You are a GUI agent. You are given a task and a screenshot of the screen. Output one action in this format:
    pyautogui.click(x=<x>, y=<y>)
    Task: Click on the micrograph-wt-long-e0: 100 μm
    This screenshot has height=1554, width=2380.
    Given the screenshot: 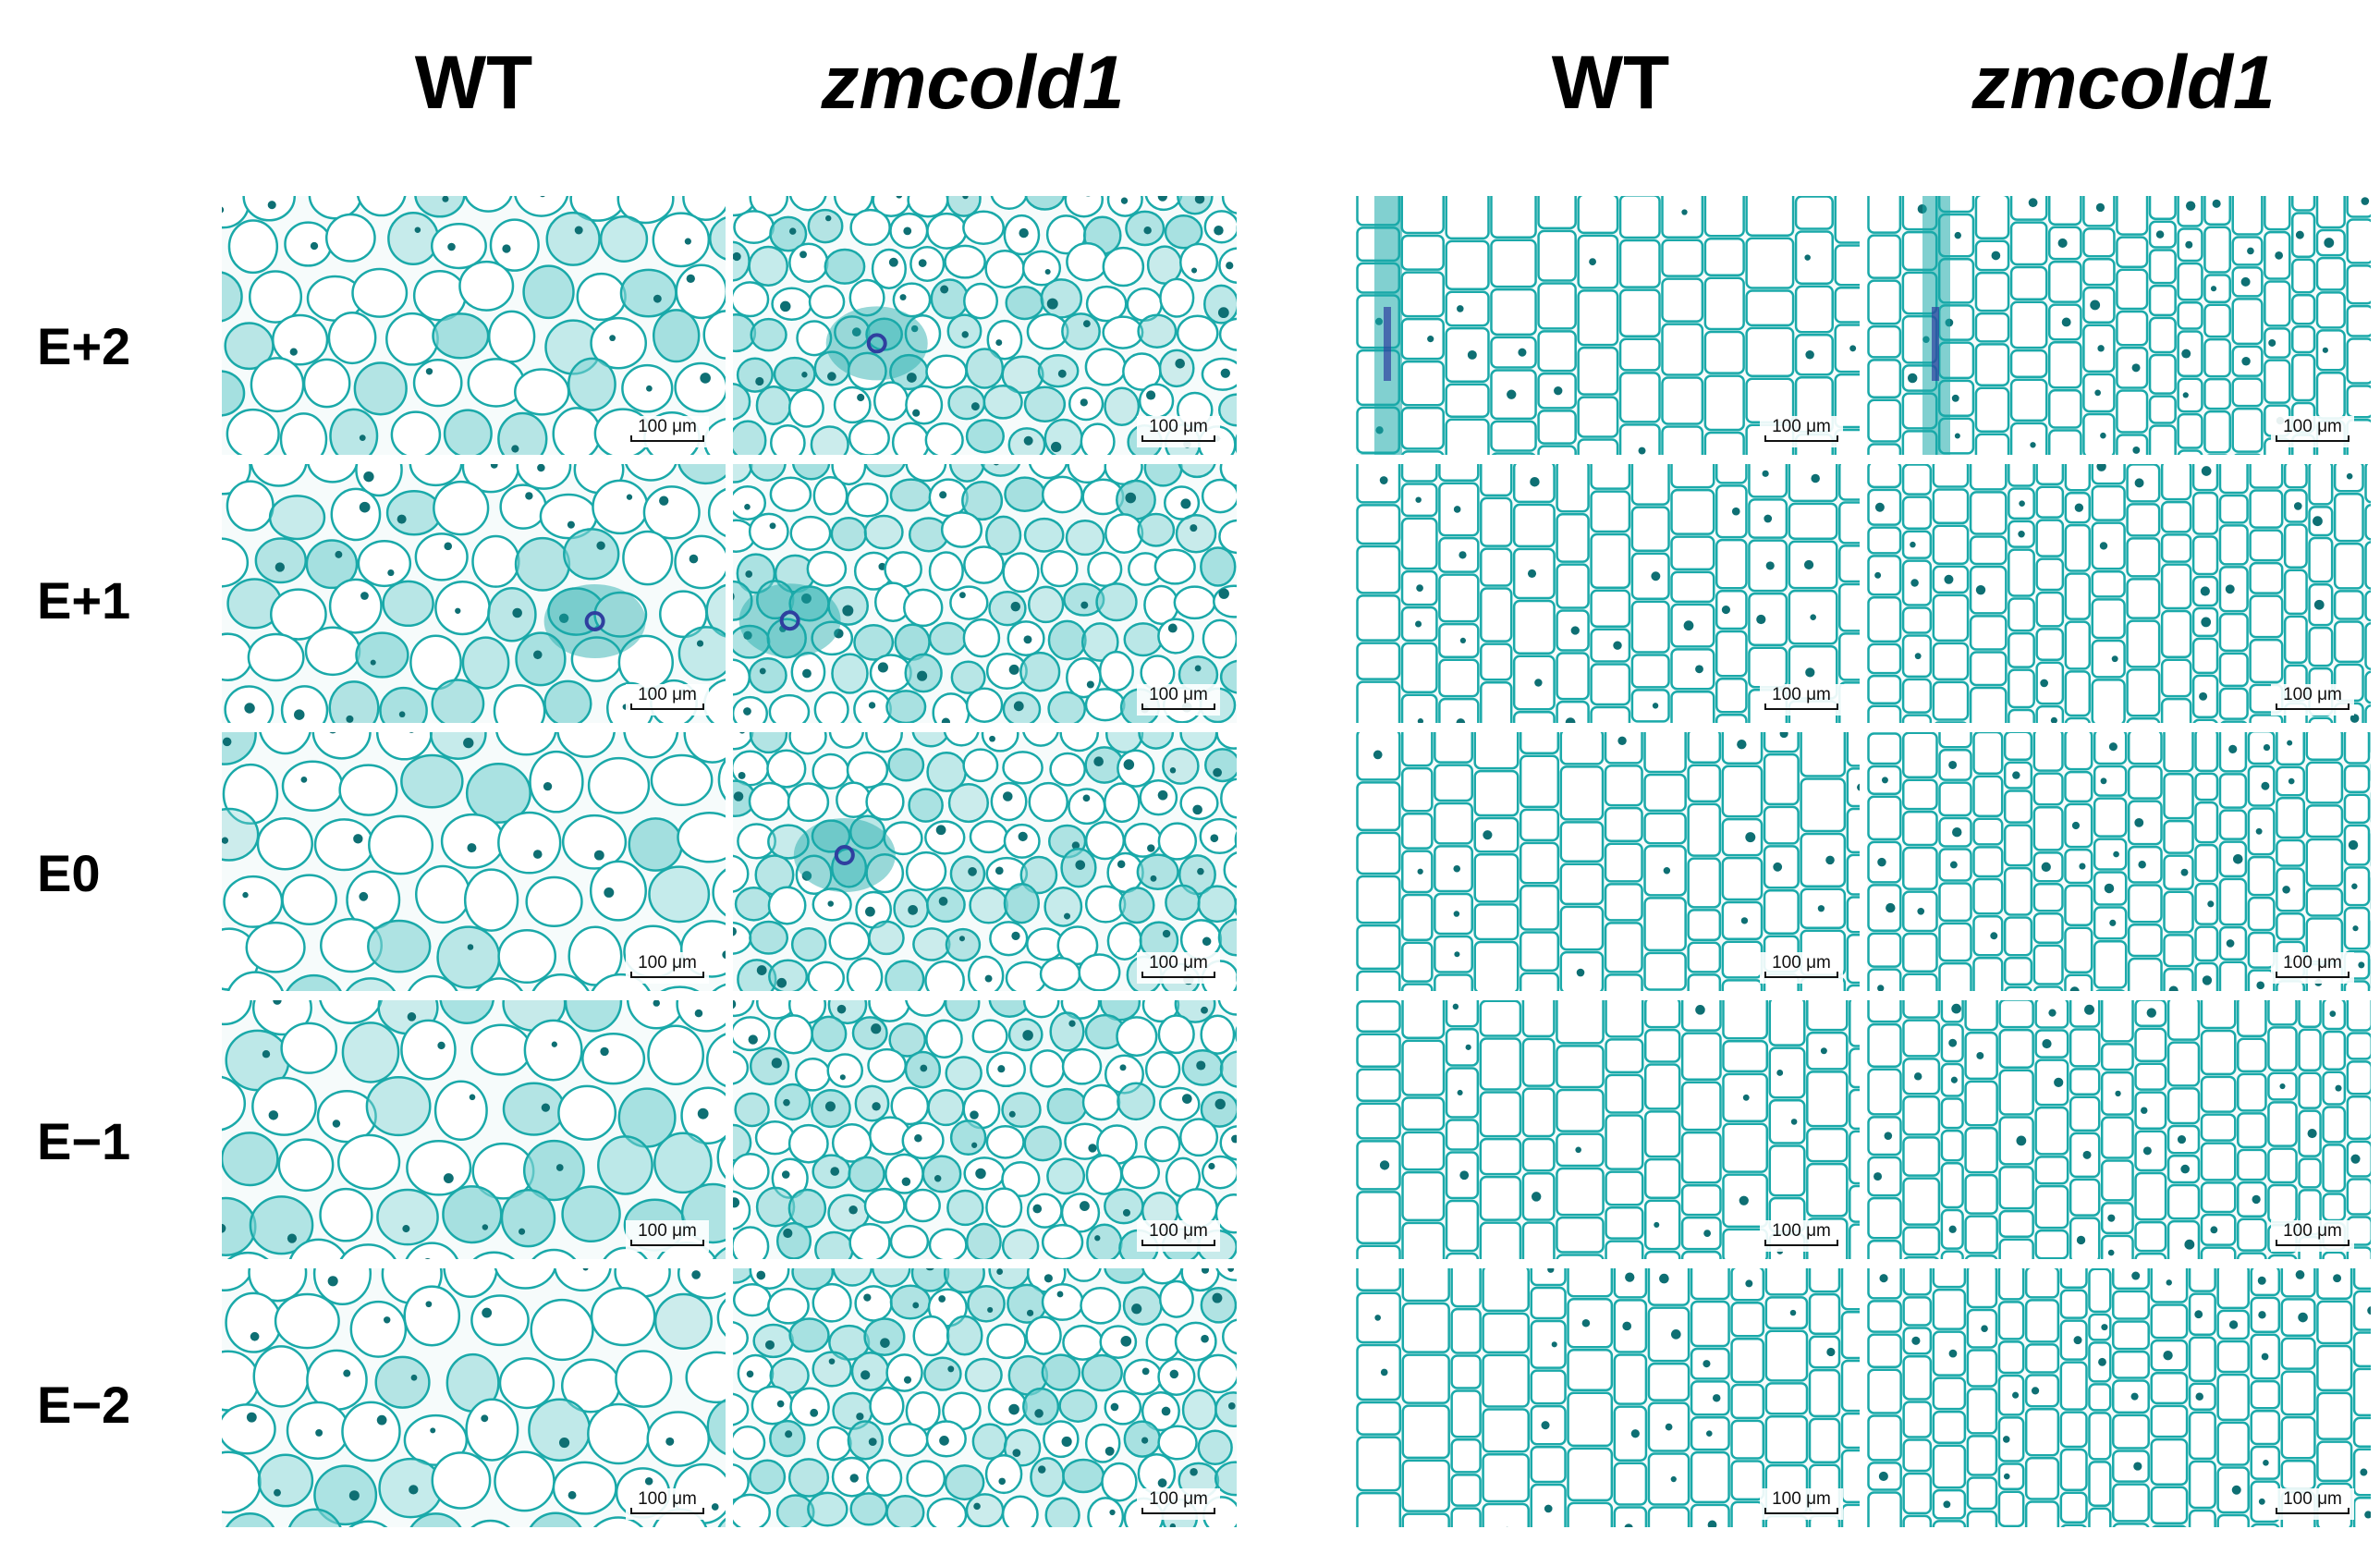 What is the action you would take?
    pyautogui.click(x=1608, y=861)
    